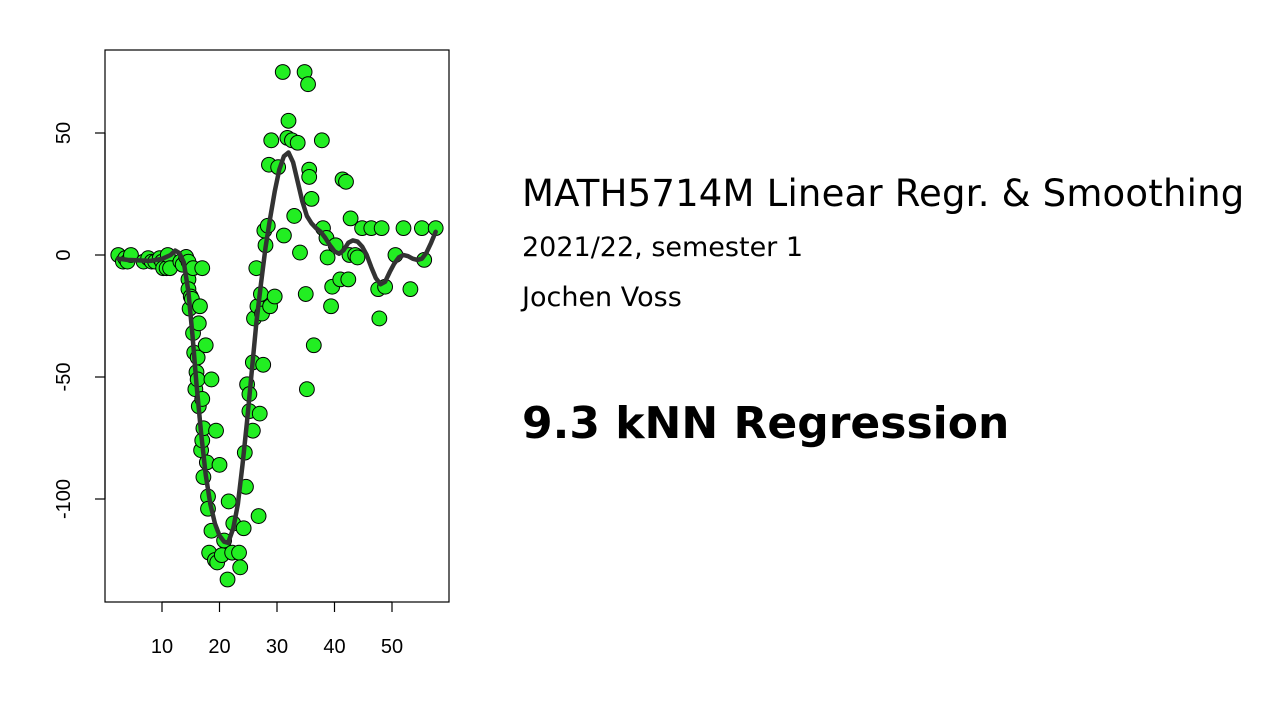 The image size is (1280, 720). What do you see at coordinates (64, 254) in the screenshot?
I see `y-tick-label: 0` at bounding box center [64, 254].